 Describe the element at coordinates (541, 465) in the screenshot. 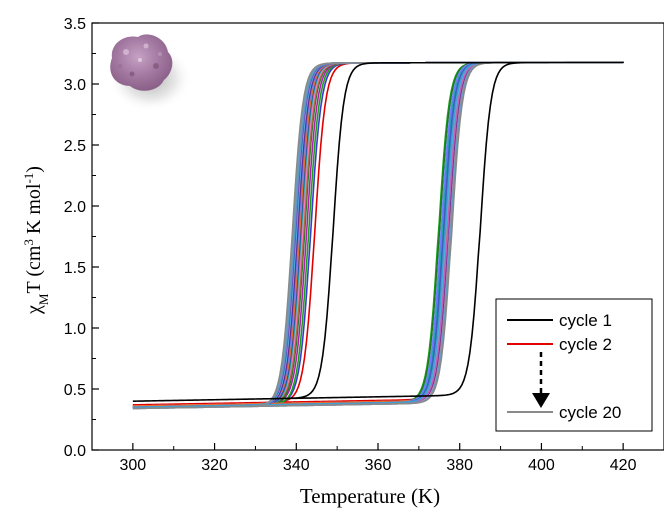

I see `x-tick-label-400: 400` at that location.